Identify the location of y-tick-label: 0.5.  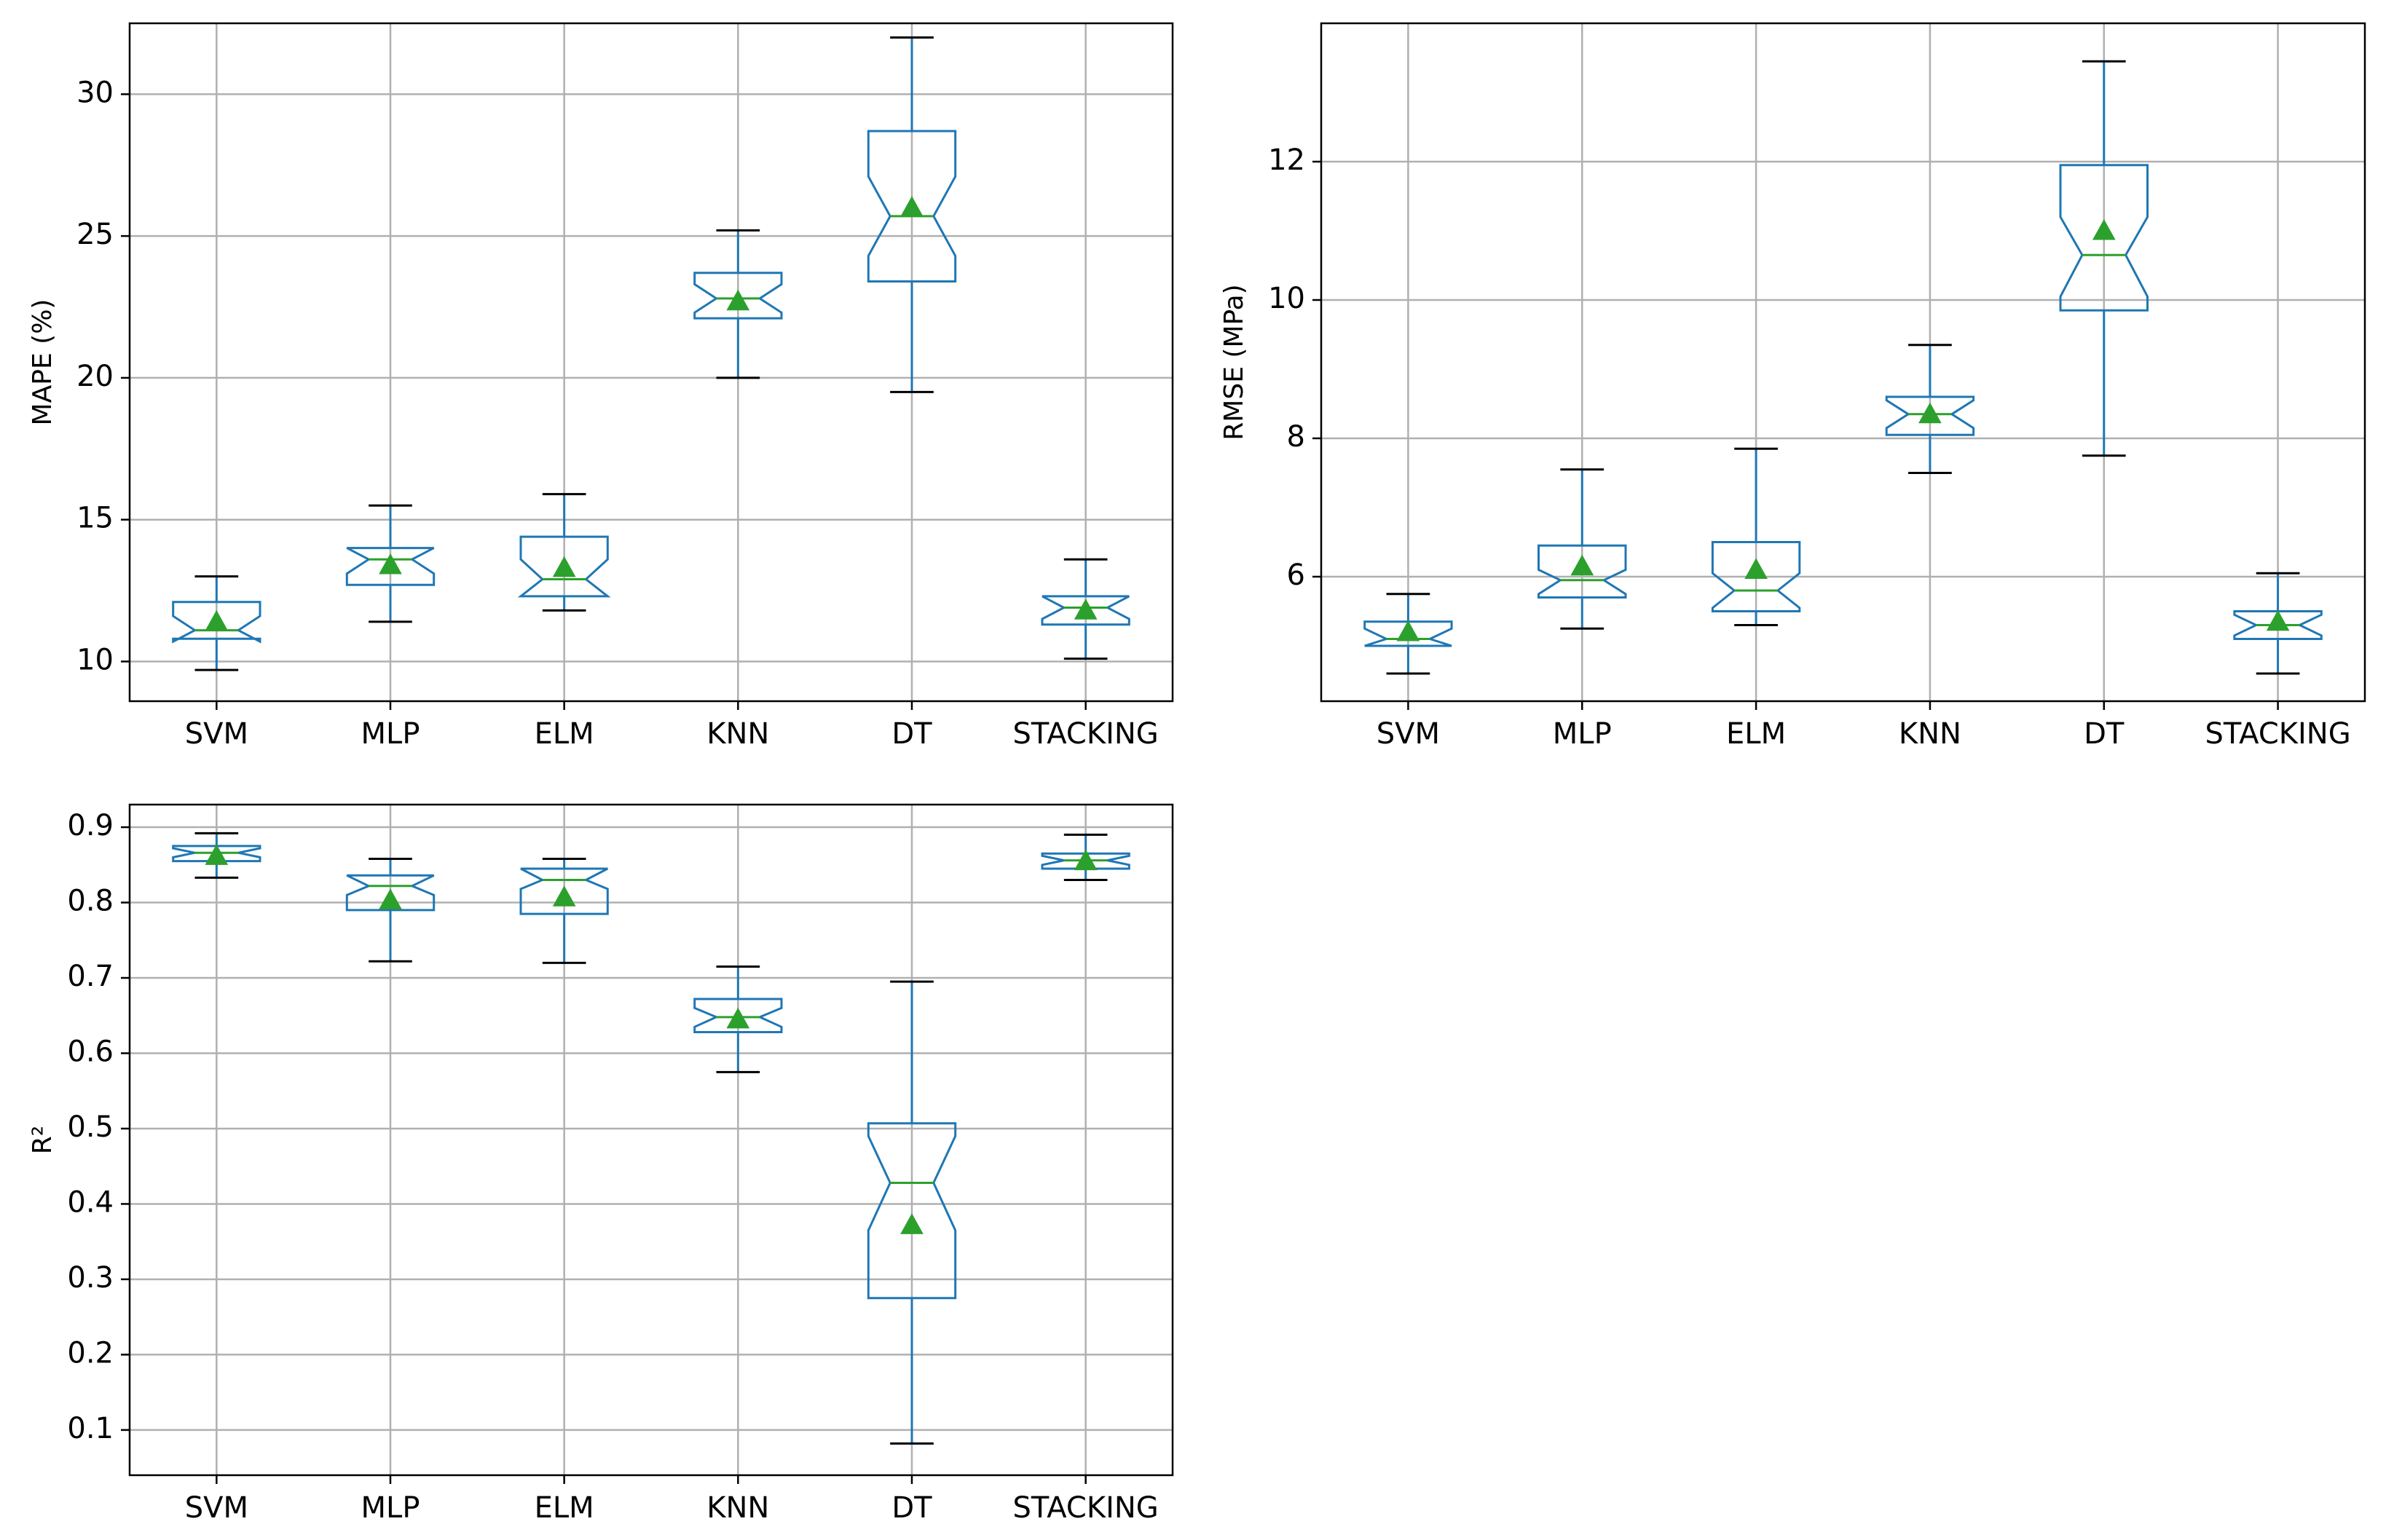
(90, 1127).